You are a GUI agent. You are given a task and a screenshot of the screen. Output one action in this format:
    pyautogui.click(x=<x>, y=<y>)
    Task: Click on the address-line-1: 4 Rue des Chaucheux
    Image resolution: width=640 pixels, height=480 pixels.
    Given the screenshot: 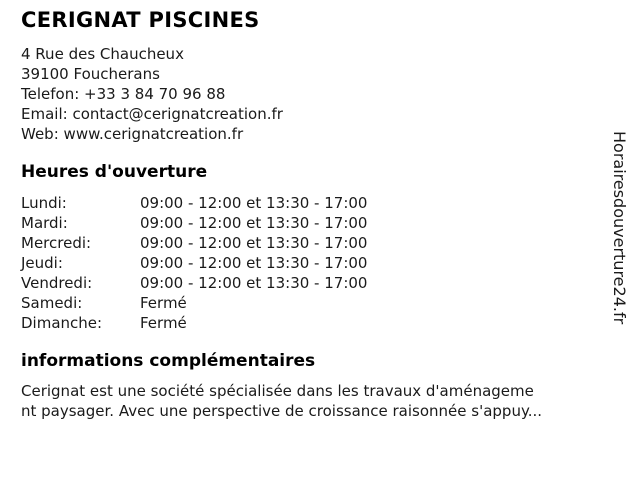 What is the action you would take?
    pyautogui.click(x=102, y=54)
    